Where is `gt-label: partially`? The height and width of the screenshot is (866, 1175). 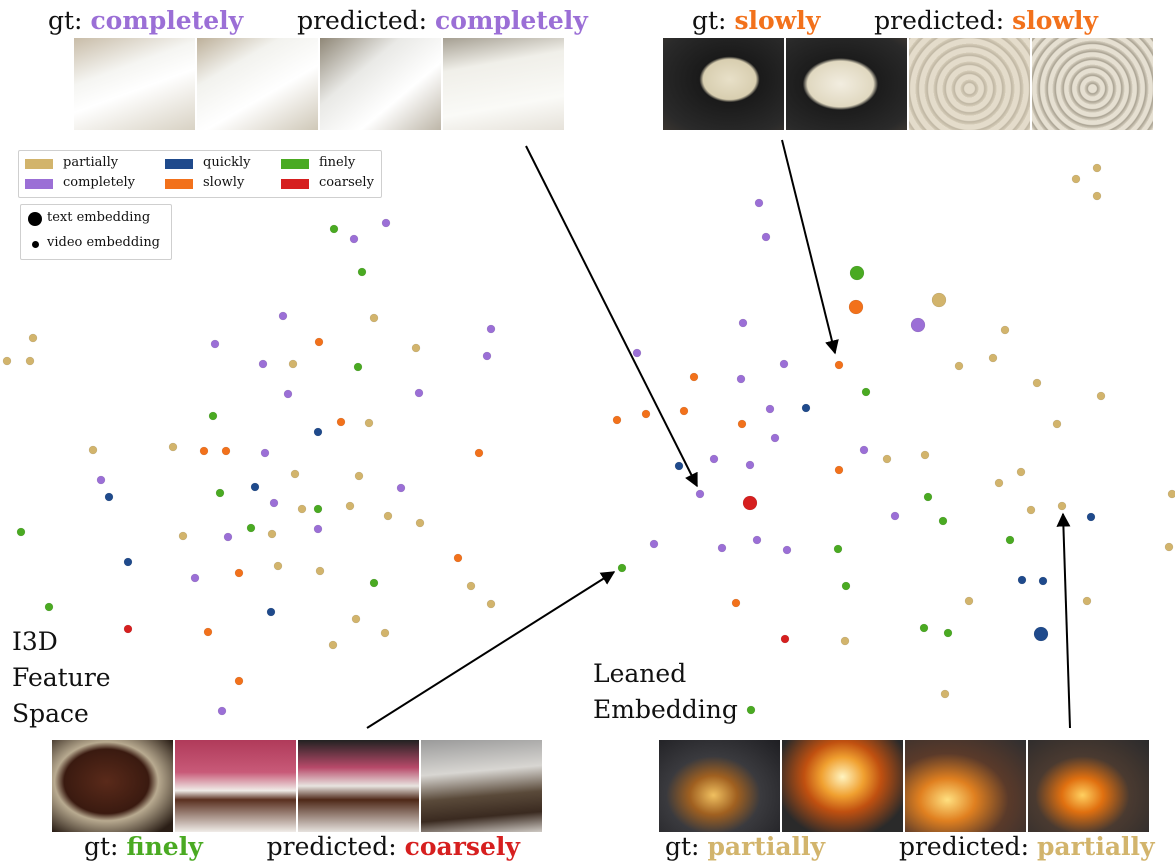 gt-label: partially is located at coordinates (766, 846).